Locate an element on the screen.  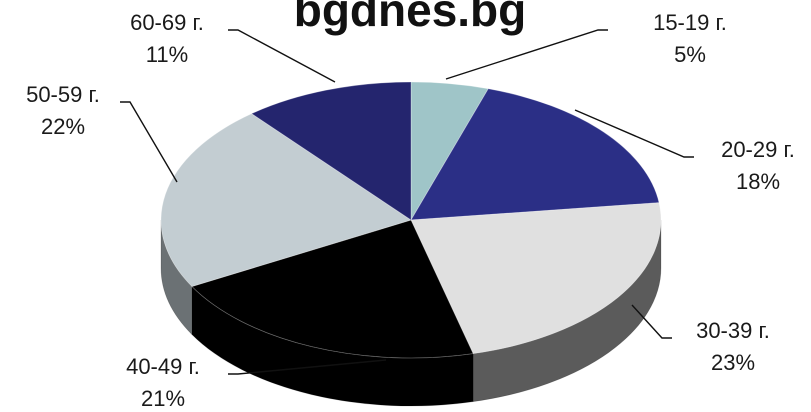
slice-value-30-39: 23% is located at coordinates (733, 362).